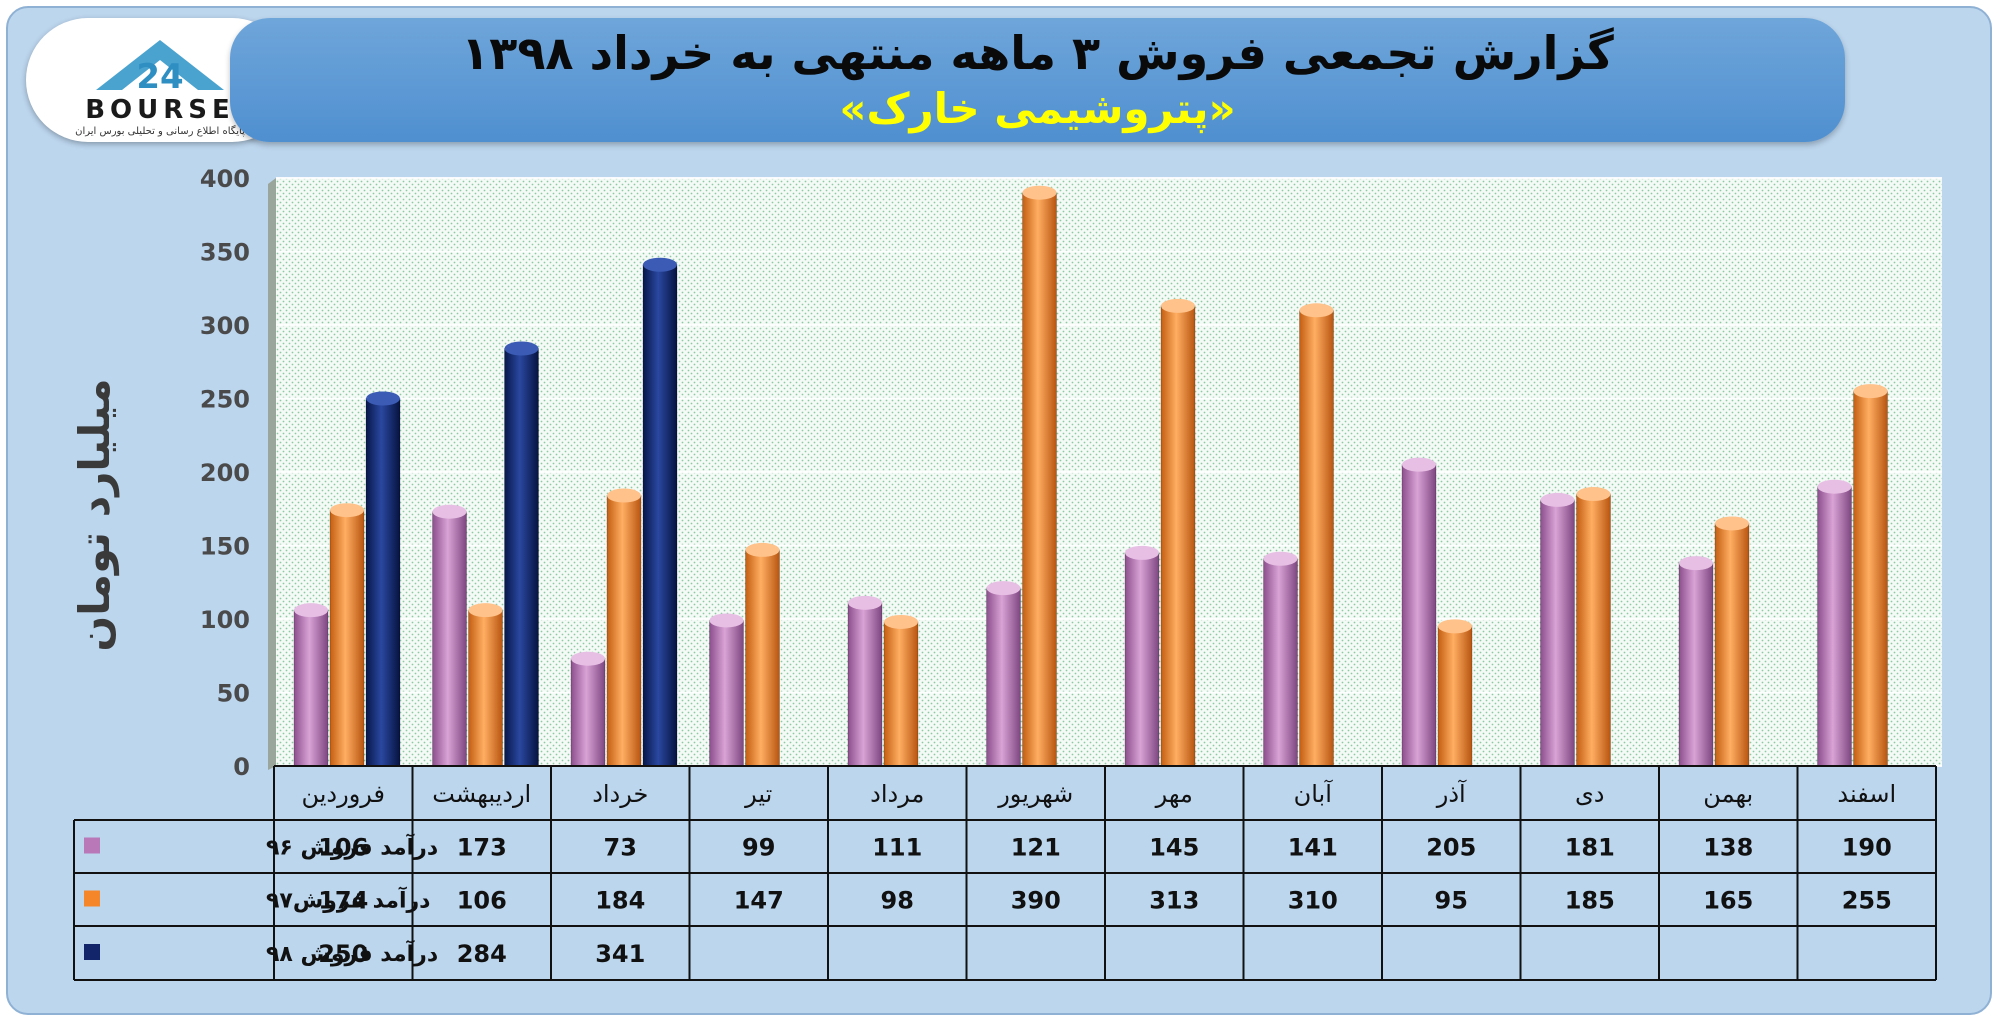 The height and width of the screenshot is (1021, 2000). What do you see at coordinates (482, 954) in the screenshot?
I see `data-table-value: 284` at bounding box center [482, 954].